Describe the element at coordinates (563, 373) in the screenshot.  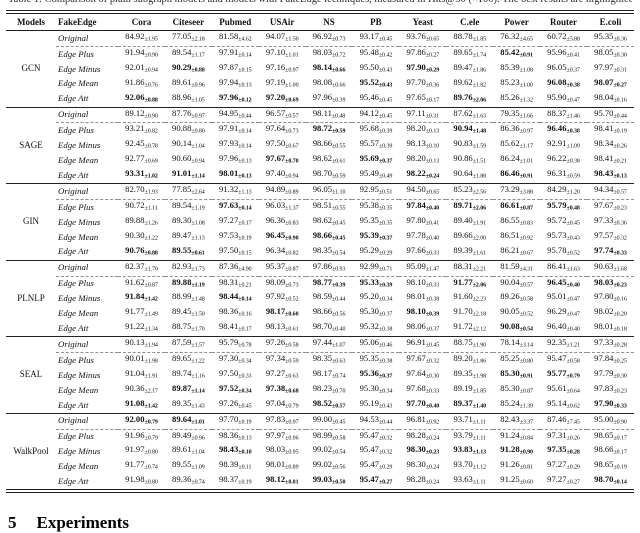
I see `metric-cell: 95.77±0.79` at that location.